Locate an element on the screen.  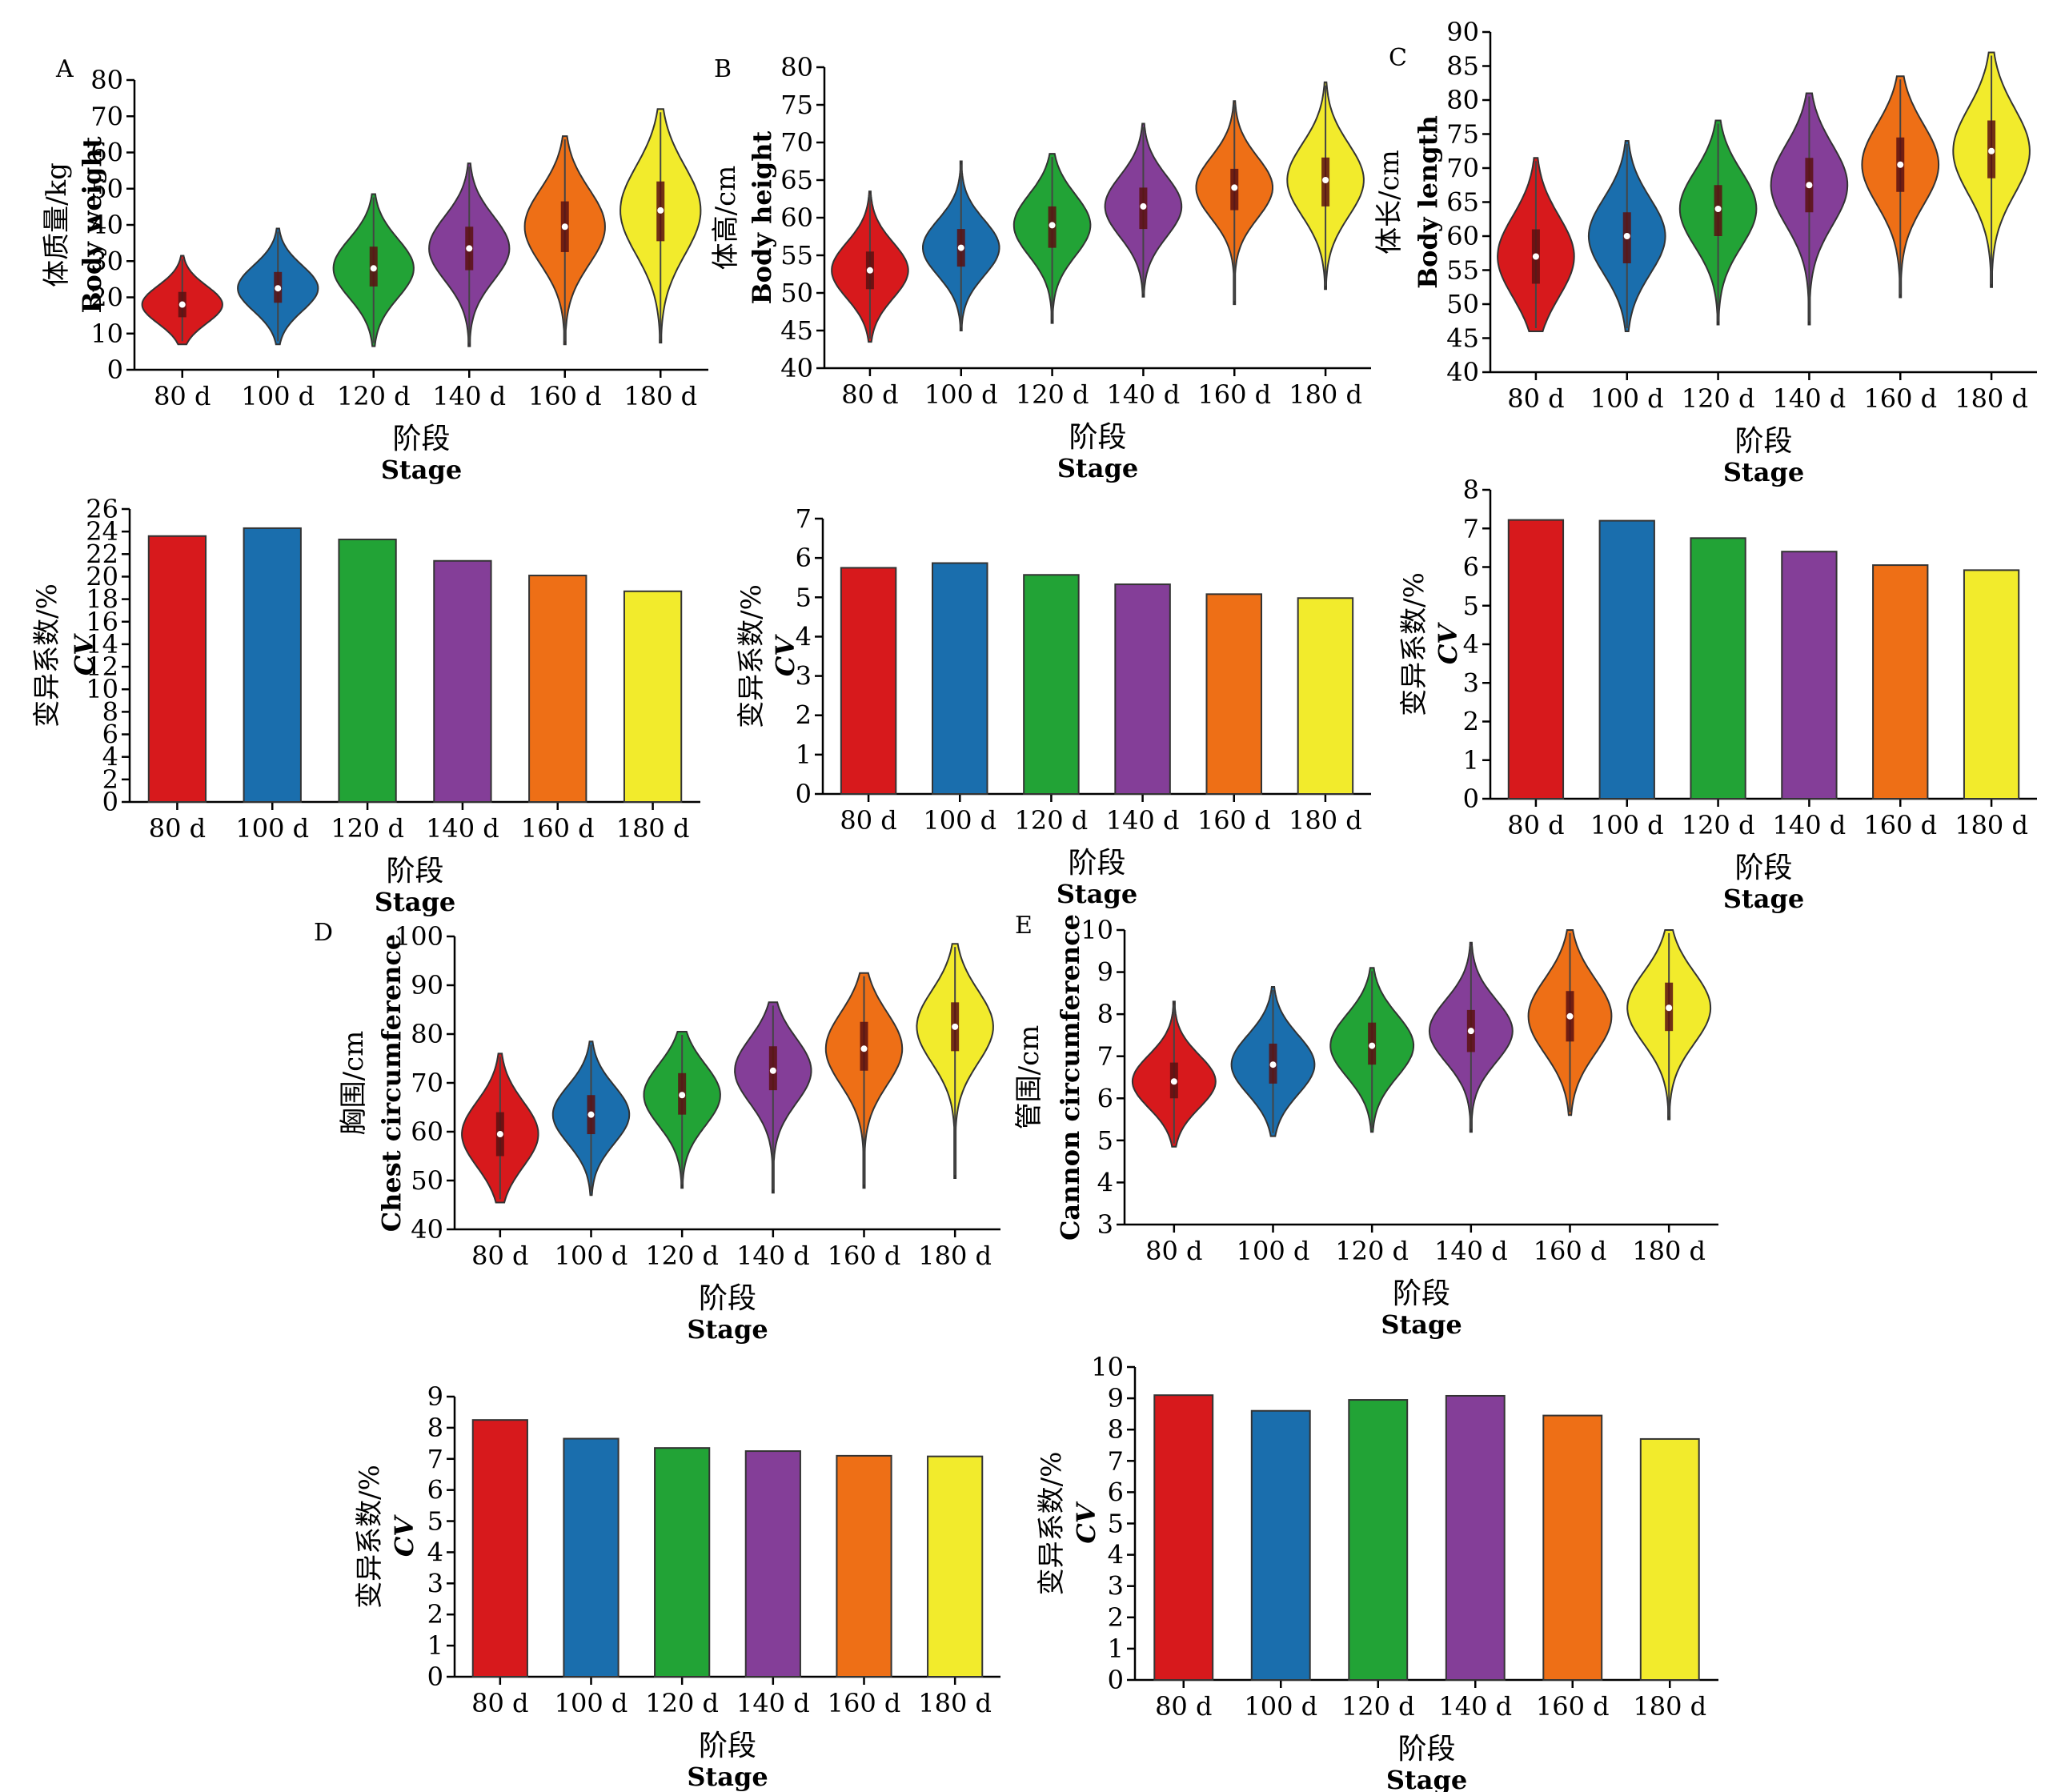
y-tick-label: 26 is located at coordinates (102, 509).